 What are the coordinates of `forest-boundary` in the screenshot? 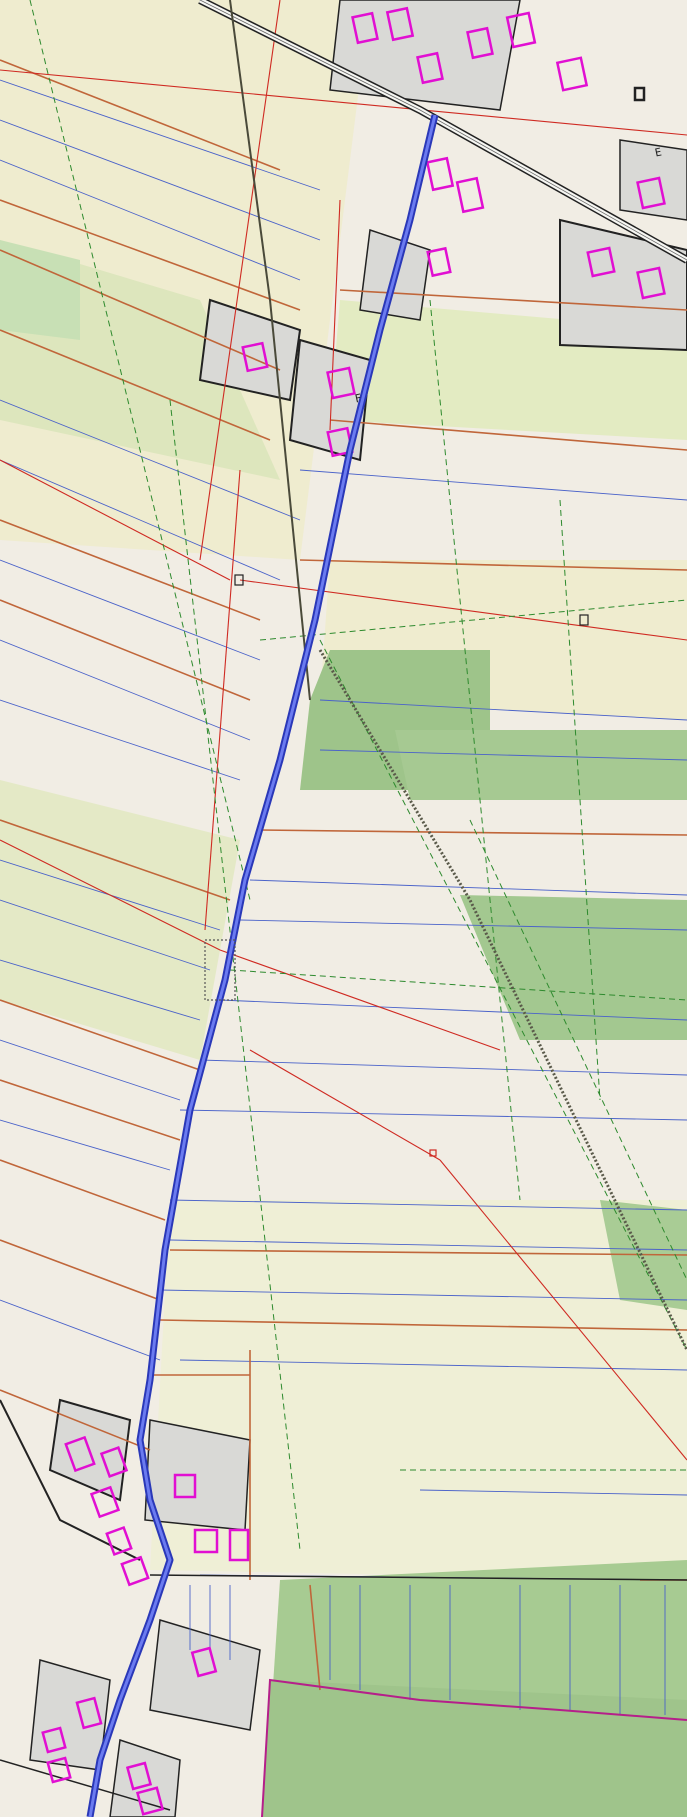 It's located at (474, 1747).